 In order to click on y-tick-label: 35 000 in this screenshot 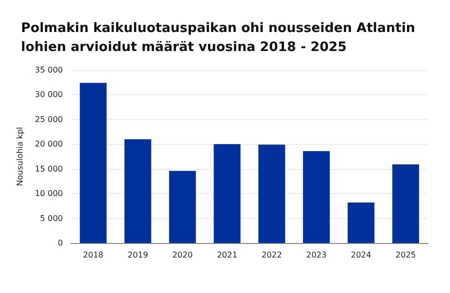, I will do `click(48, 70)`.